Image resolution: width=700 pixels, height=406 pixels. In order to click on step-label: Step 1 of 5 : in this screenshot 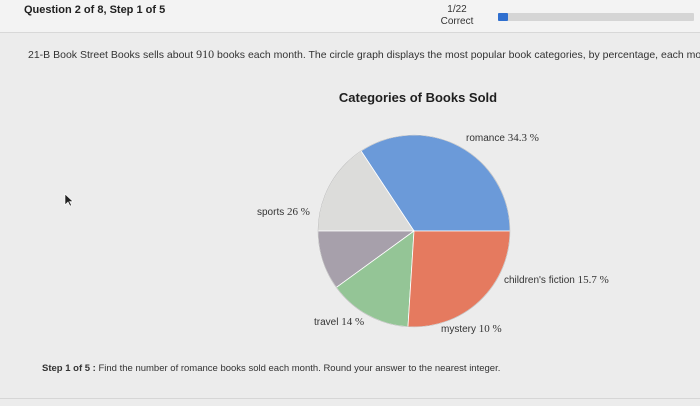, I will do `click(69, 368)`.